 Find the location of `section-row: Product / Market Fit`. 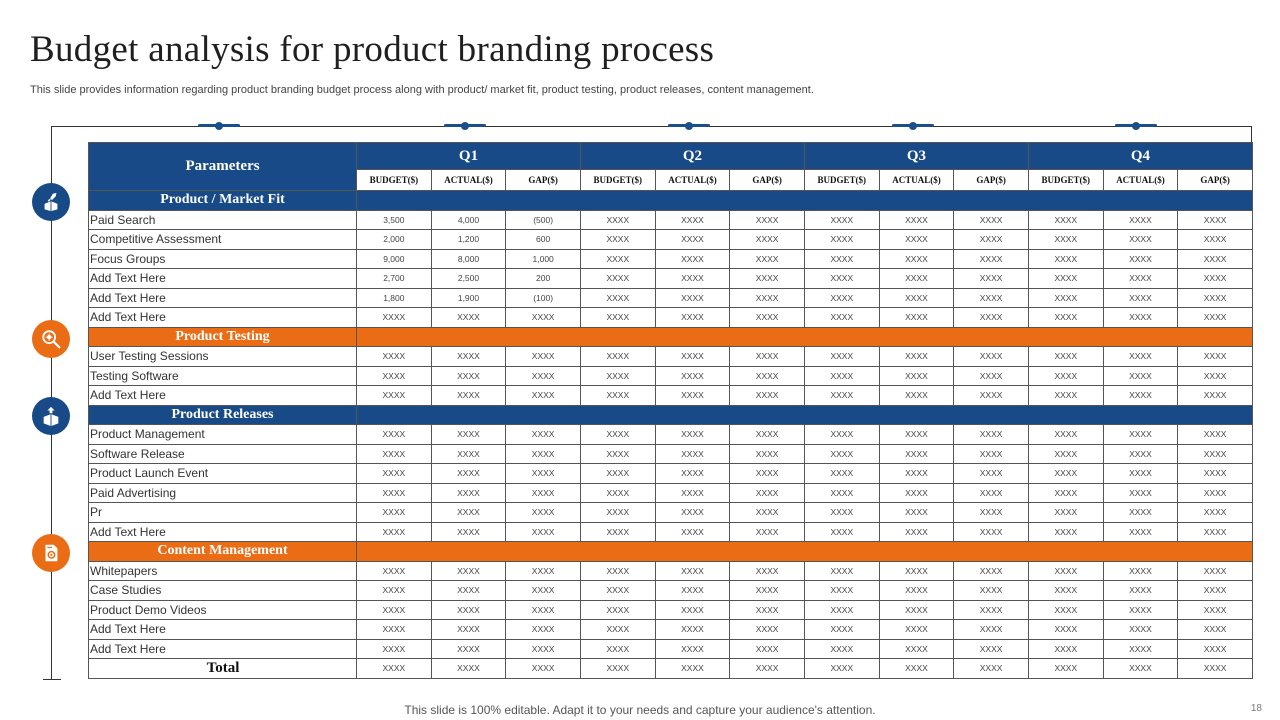

section-row: Product / Market Fit is located at coordinates (670, 200).